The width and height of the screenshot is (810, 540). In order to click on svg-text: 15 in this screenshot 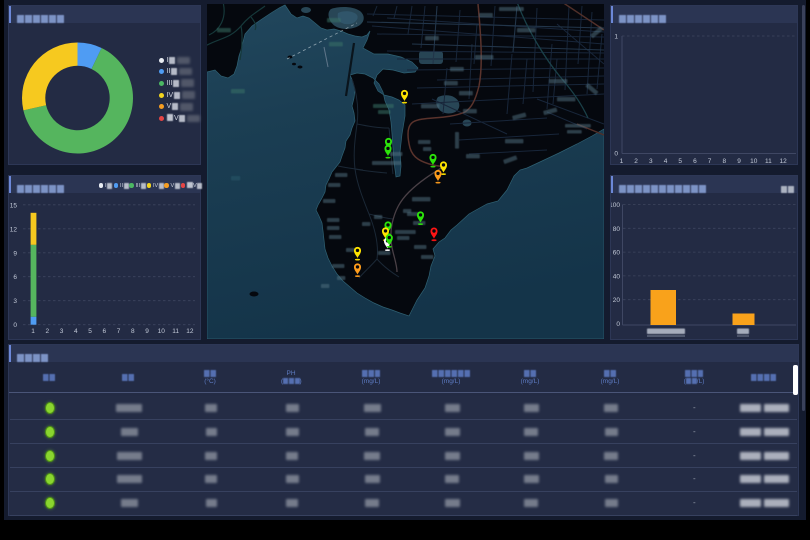, I will do `click(13, 205)`.